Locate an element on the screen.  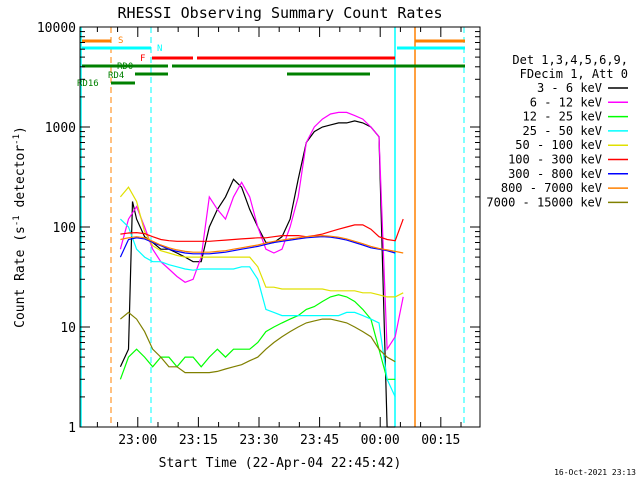
flag-label-f: F is located at coordinates (142, 59).